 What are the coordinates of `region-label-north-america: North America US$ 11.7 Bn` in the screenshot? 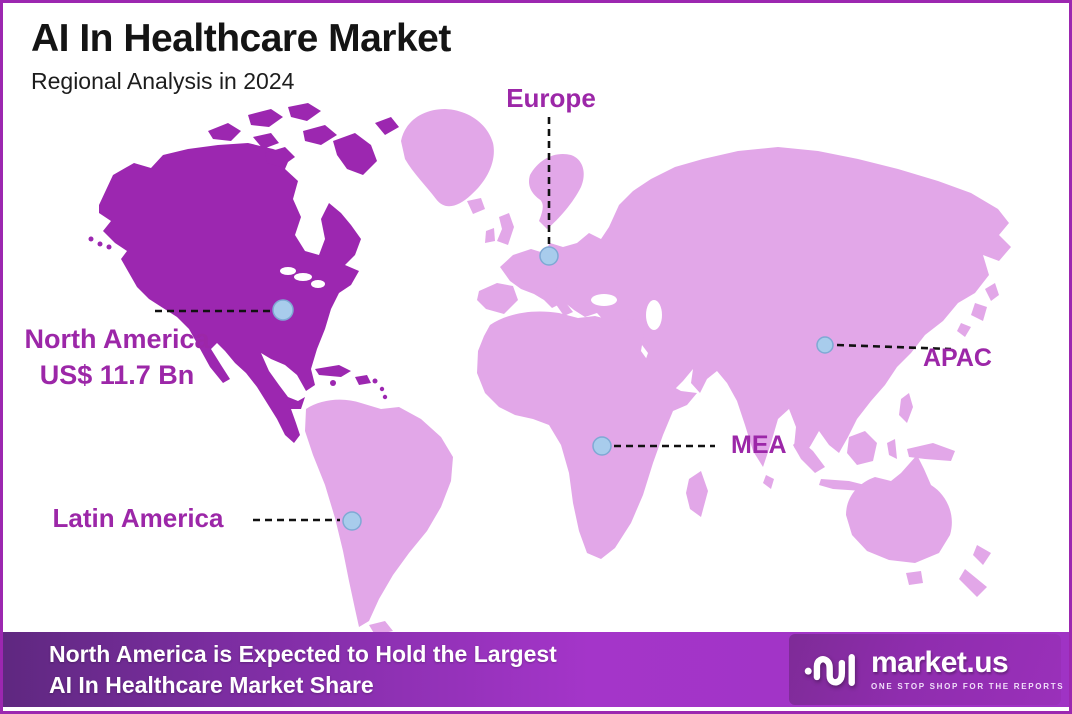 It's located at (117, 357).